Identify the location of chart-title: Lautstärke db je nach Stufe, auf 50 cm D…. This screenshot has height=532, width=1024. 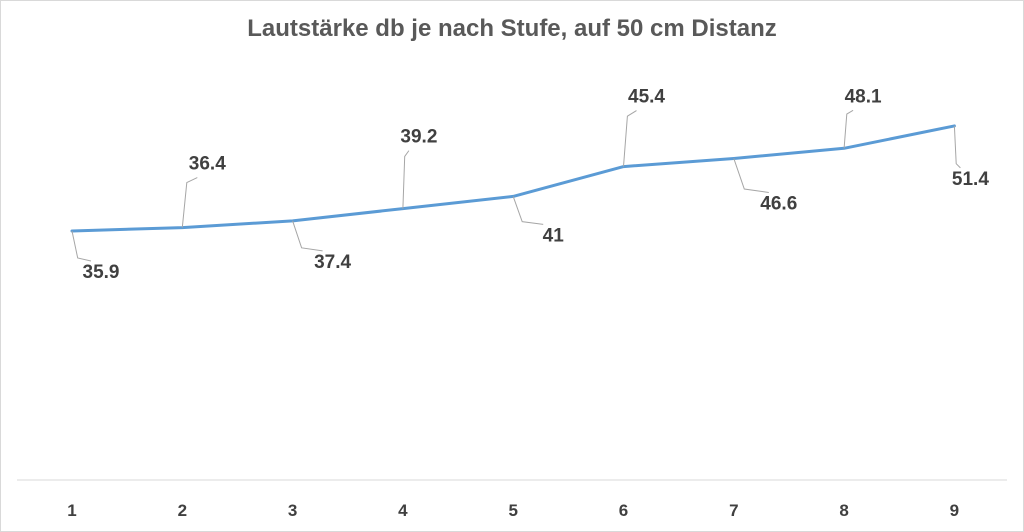
(512, 28).